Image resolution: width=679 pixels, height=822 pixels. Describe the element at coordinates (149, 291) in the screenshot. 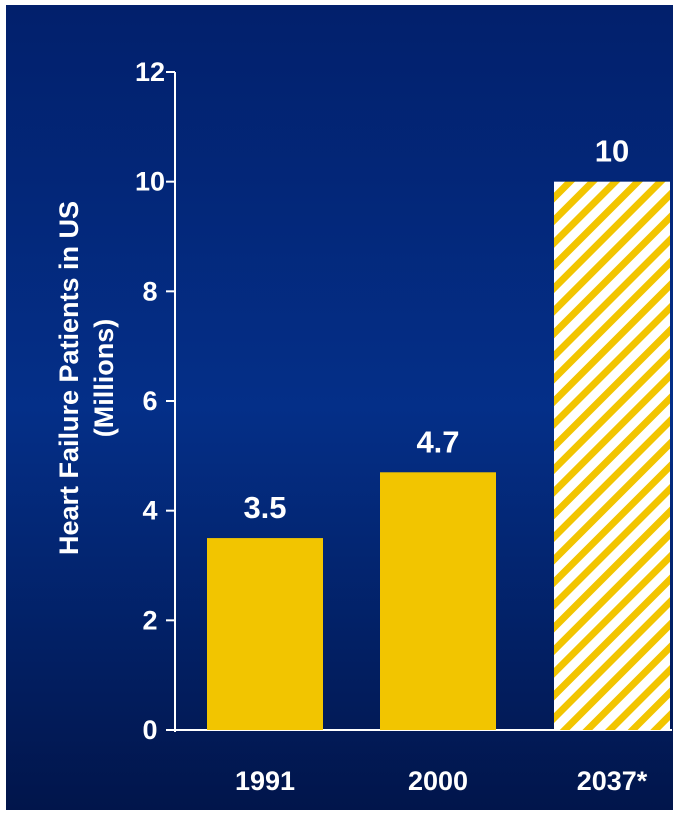

I see `y-tick-label: 8` at that location.